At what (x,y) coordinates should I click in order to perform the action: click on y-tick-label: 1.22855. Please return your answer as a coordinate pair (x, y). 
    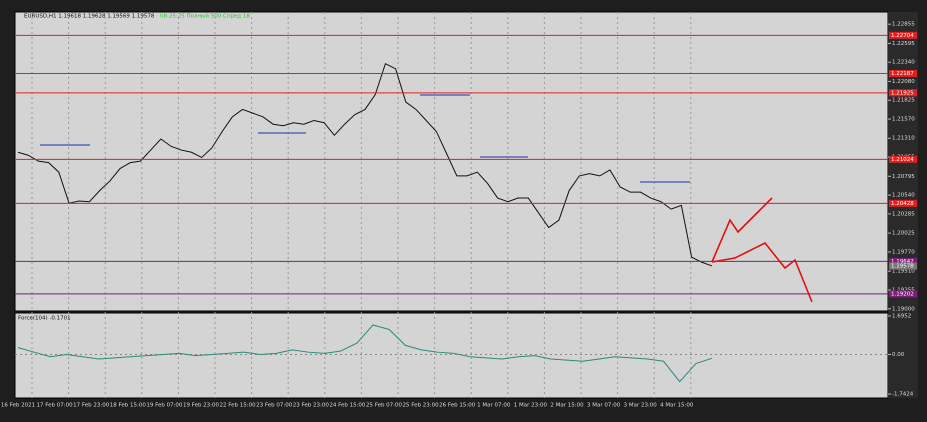
    Looking at the image, I should click on (903, 25).